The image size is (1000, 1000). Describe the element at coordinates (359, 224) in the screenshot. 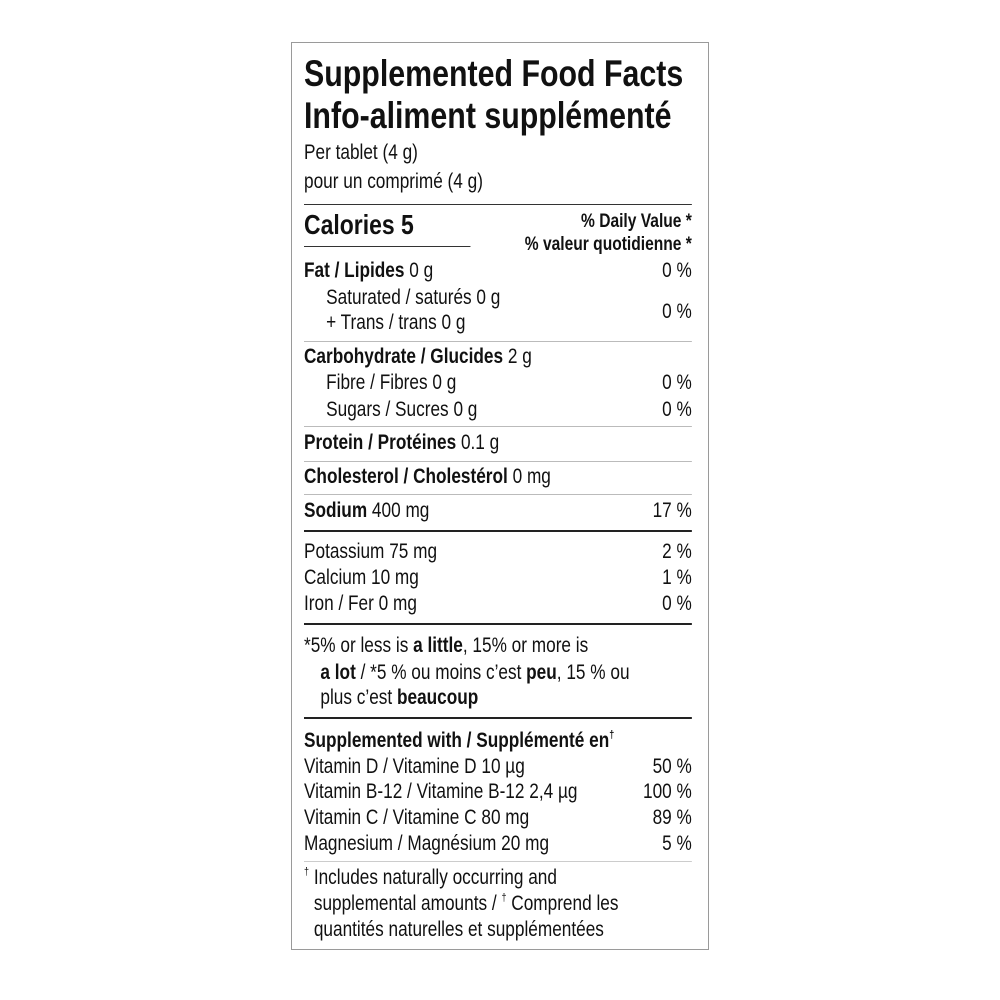

I see `calories: Calories 5` at that location.